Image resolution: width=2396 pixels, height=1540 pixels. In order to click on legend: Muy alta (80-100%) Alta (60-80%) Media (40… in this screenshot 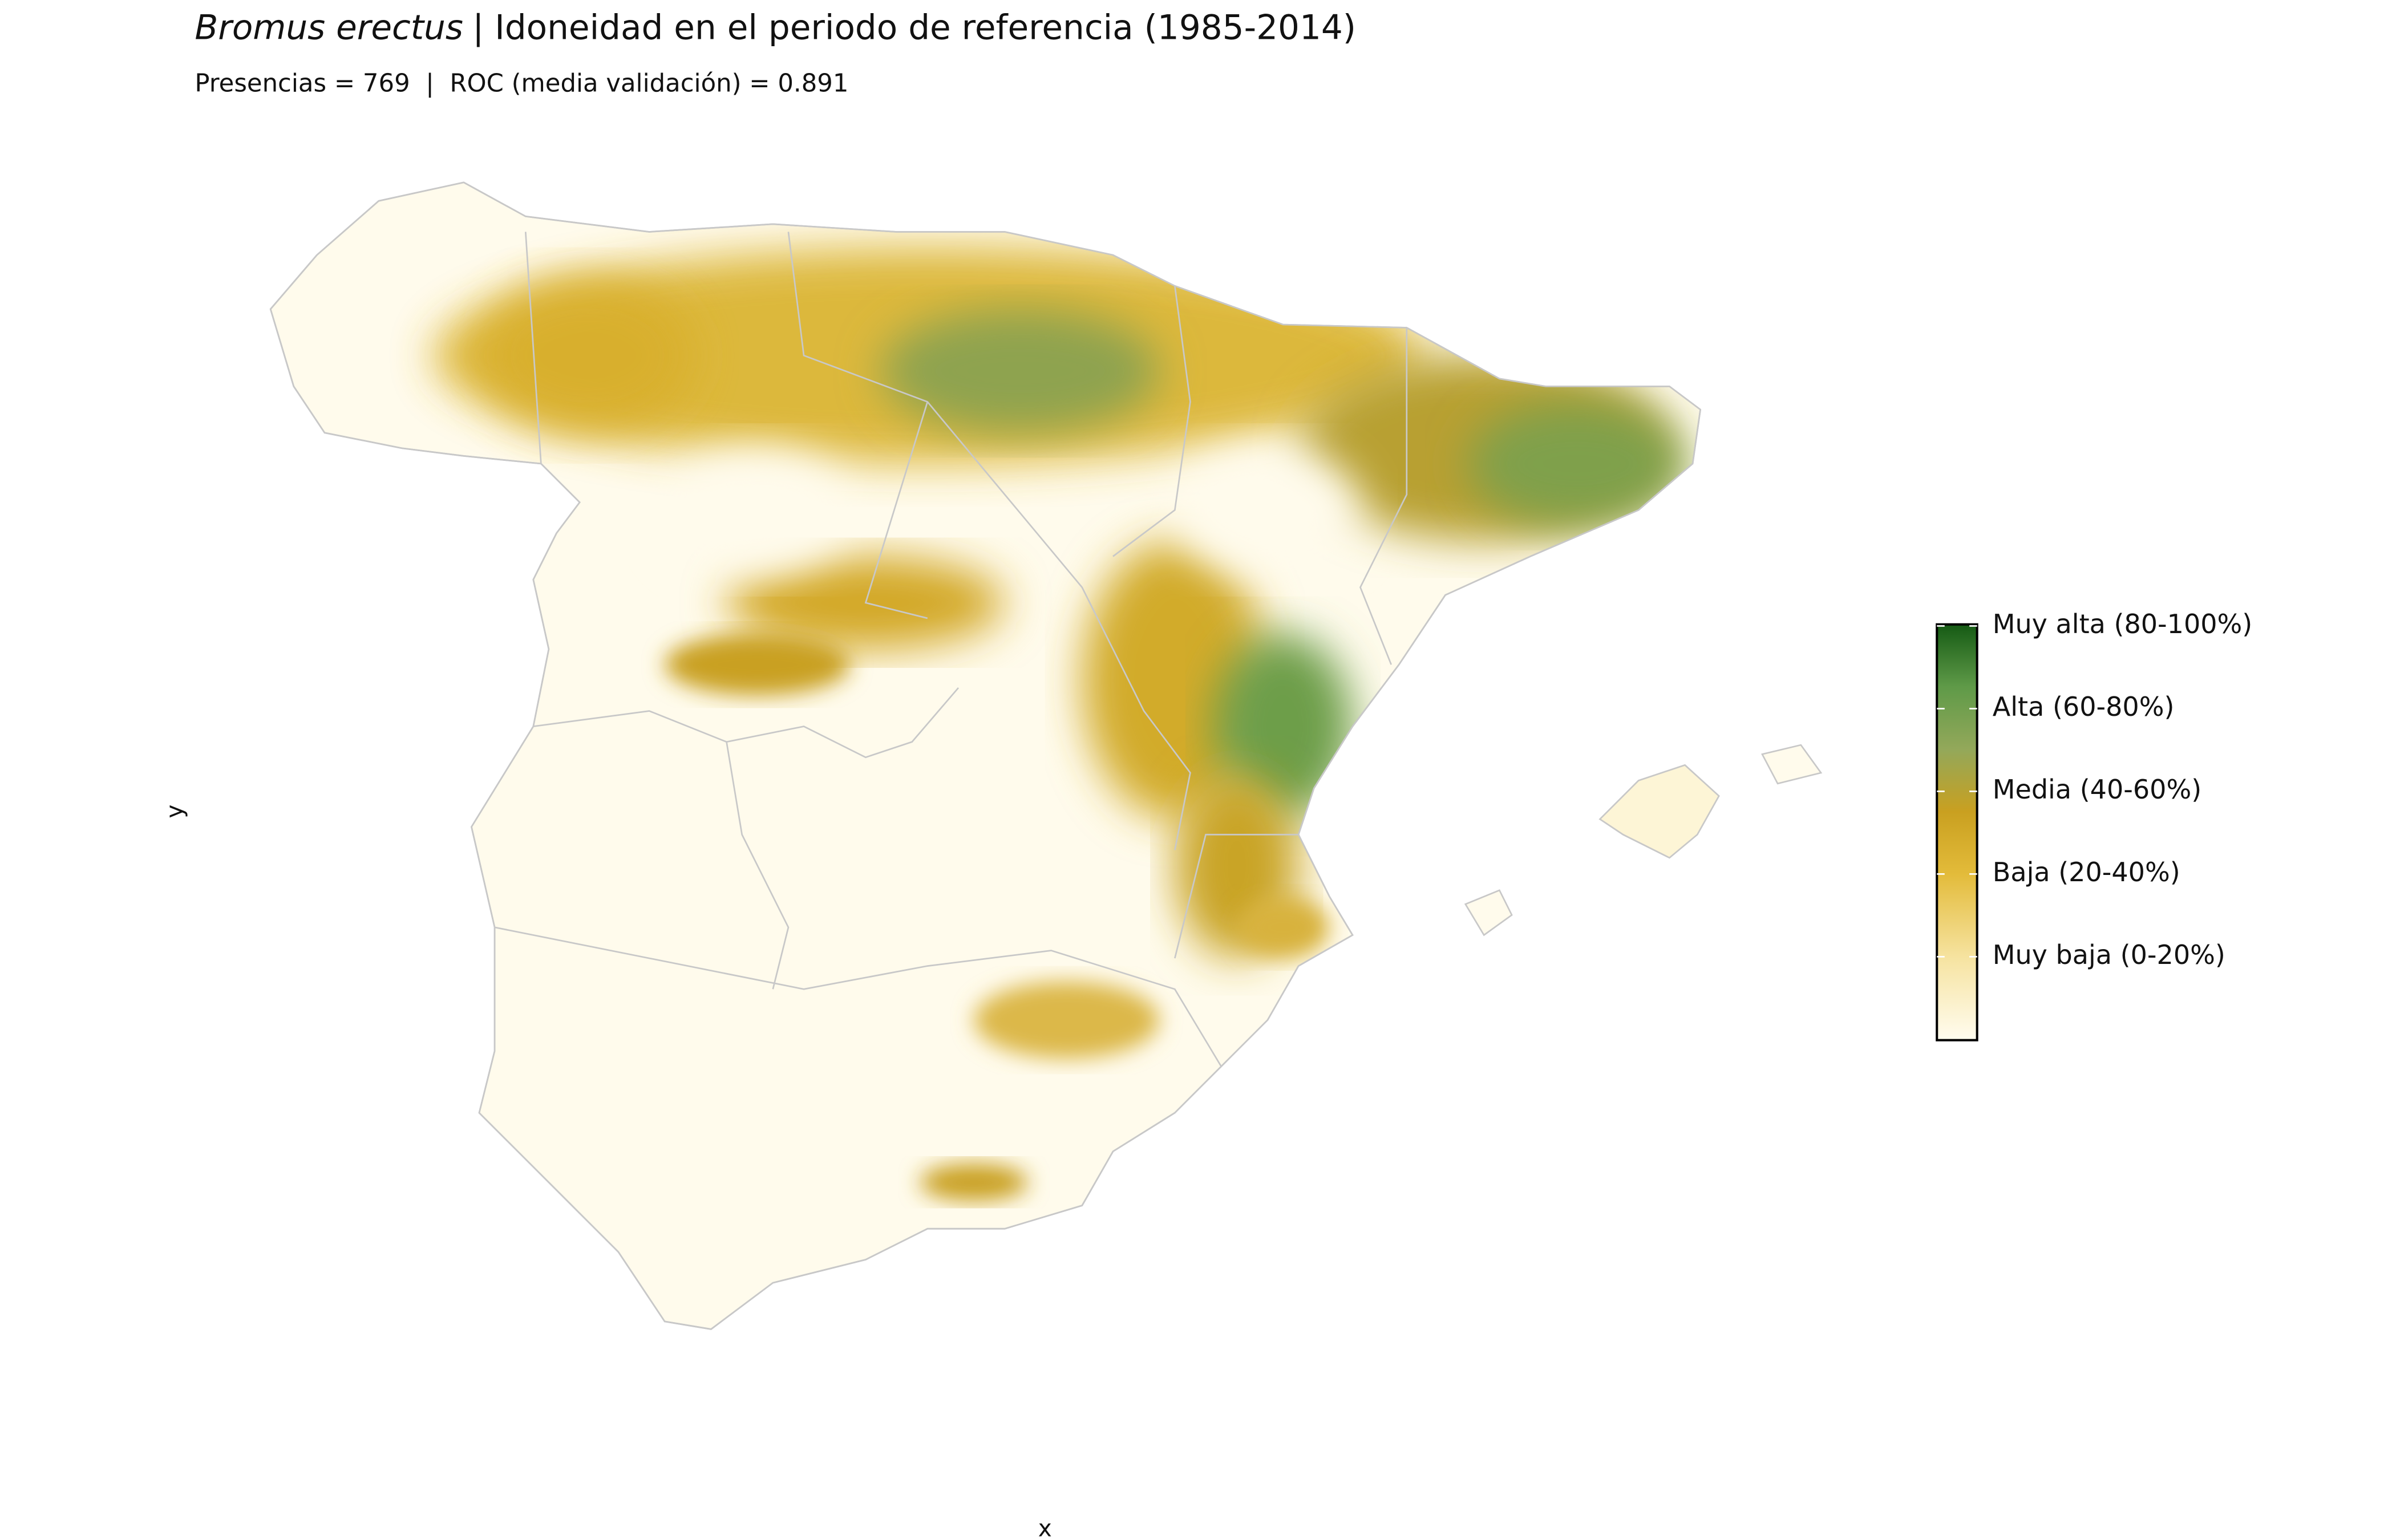, I will do `click(2094, 825)`.